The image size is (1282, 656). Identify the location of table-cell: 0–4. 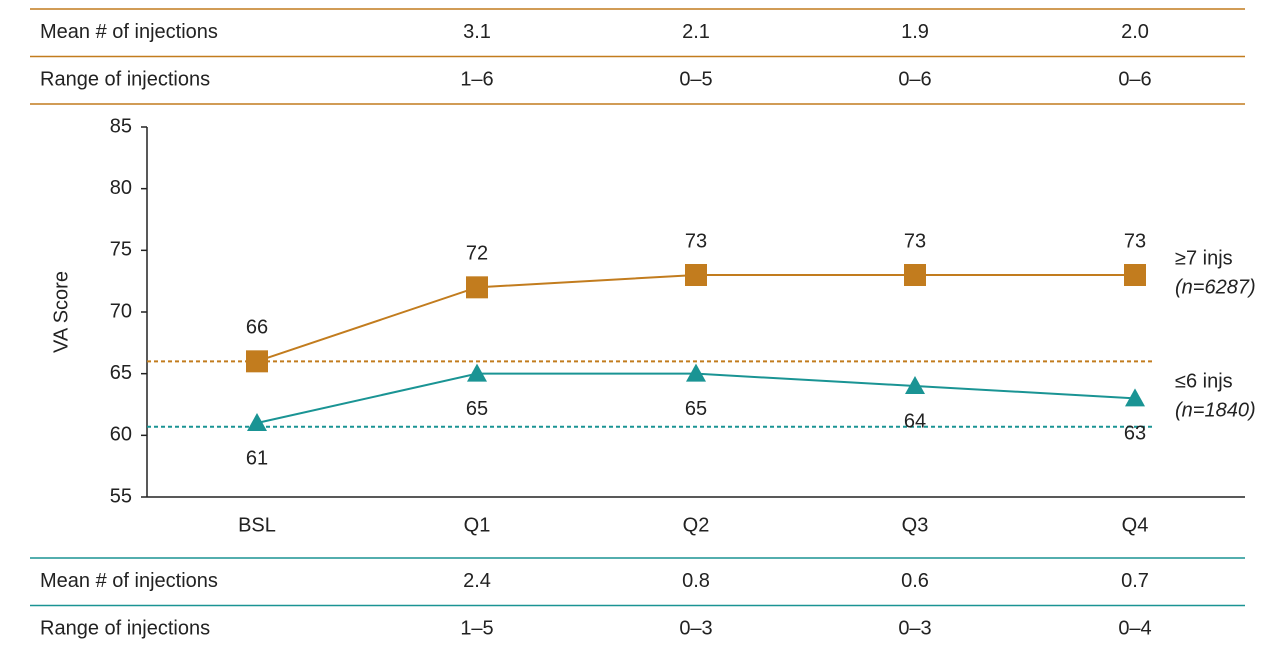
(1134, 629).